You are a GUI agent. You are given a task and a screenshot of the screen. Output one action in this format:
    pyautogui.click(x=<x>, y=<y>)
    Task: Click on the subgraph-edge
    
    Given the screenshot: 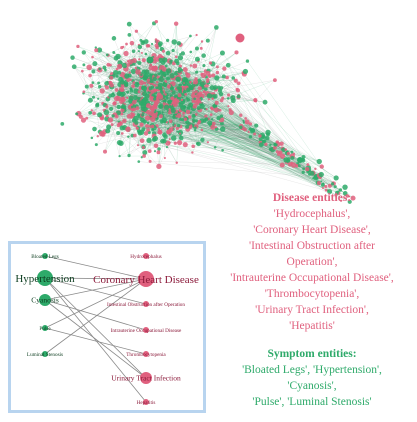 What is the action you would take?
    pyautogui.click(x=95, y=291)
    